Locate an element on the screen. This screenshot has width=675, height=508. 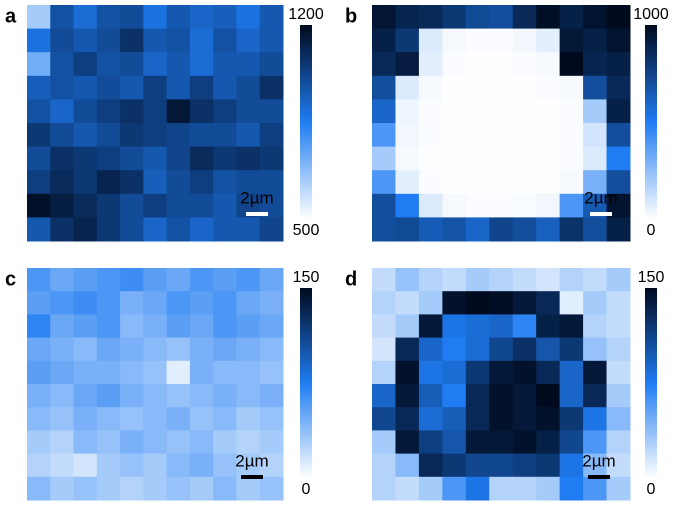
scale-bar-label: 2µm is located at coordinates (600, 197).